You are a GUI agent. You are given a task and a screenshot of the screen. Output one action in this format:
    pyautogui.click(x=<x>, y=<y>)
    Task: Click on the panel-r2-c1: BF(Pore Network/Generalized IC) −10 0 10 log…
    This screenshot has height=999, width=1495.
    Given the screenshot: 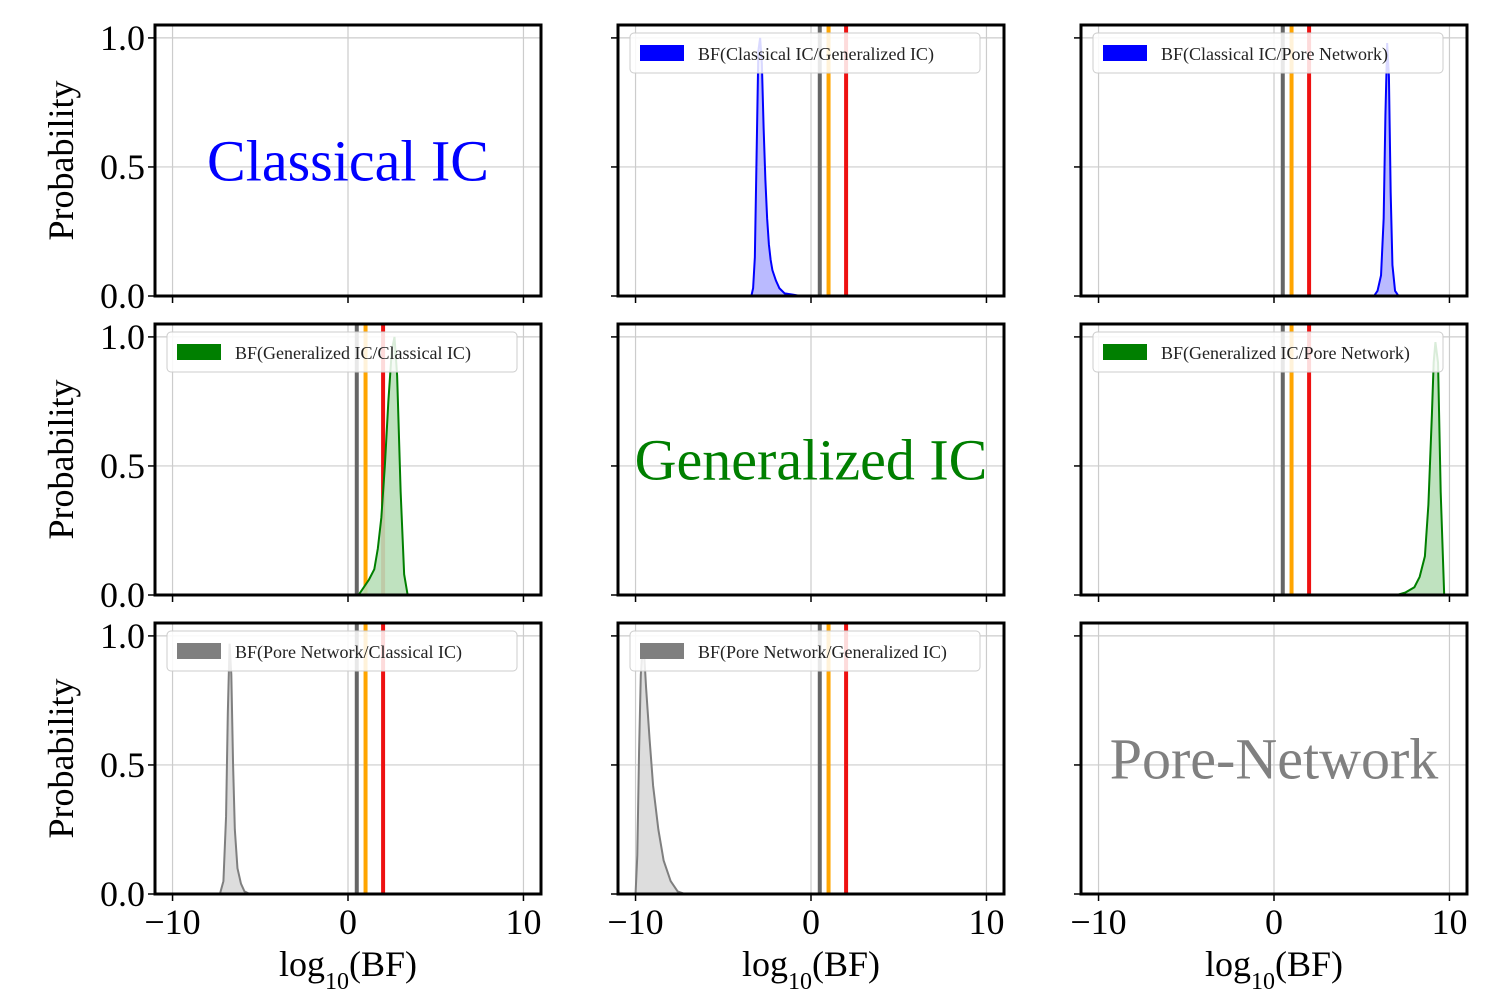 What is the action you would take?
    pyautogui.click(x=806, y=808)
    